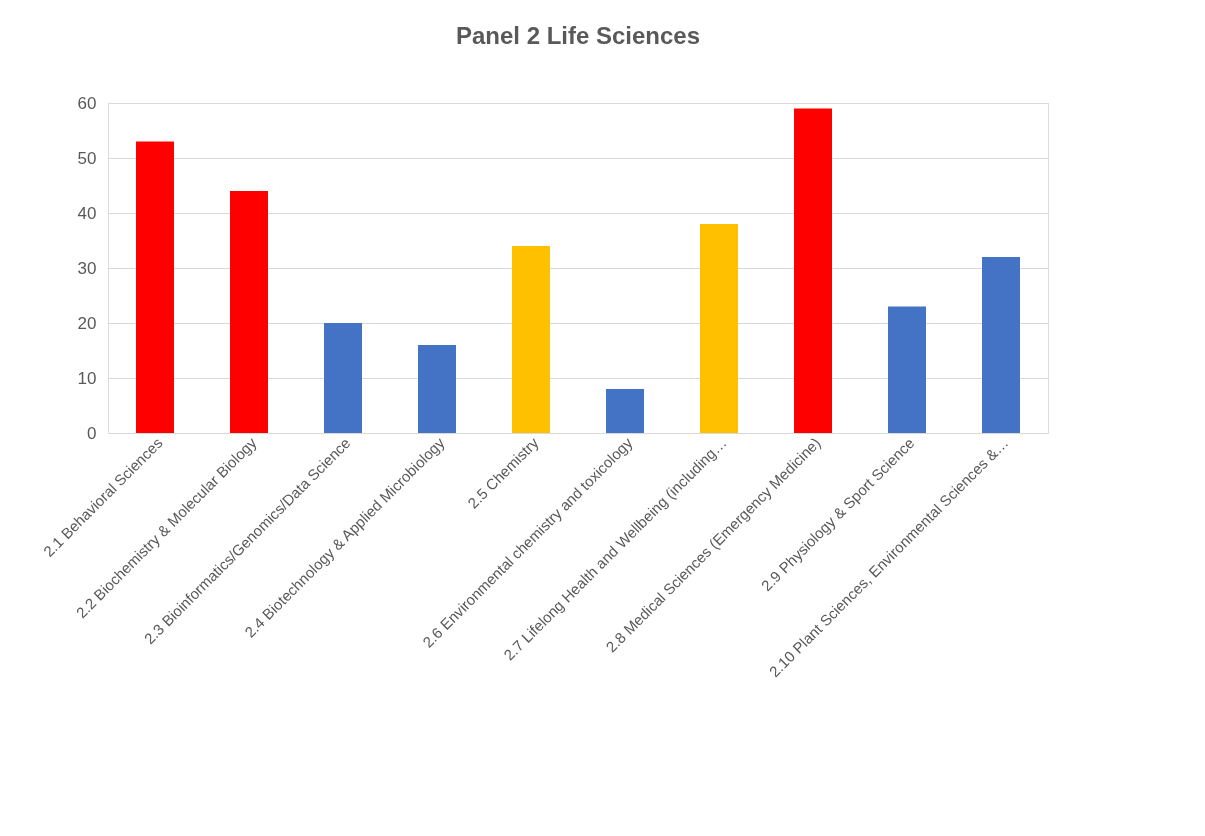 The image size is (1205, 836). What do you see at coordinates (87, 103) in the screenshot?
I see `y-tick-label: 60` at bounding box center [87, 103].